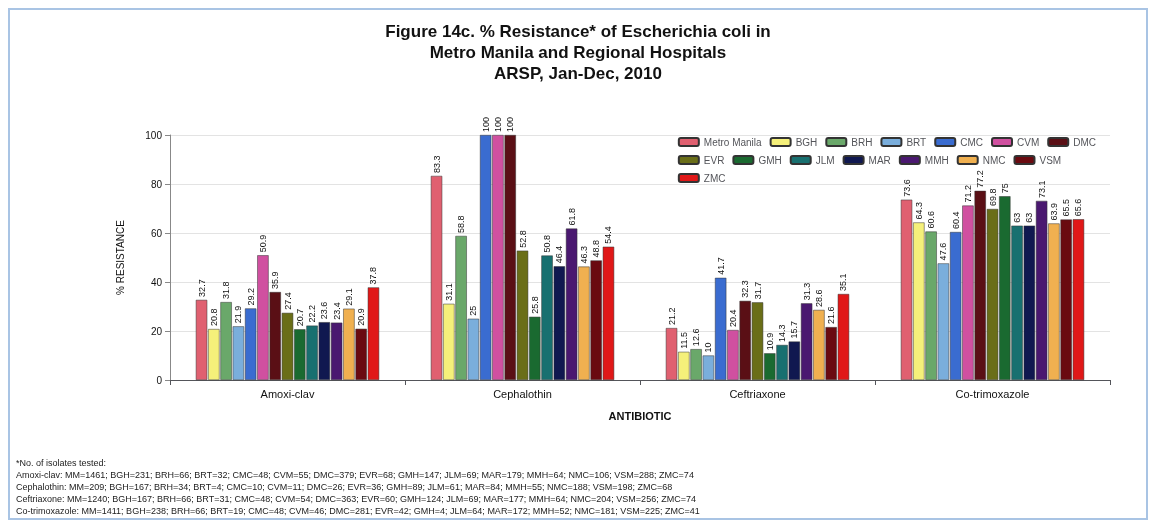 Image resolution: width=1161 pixels, height=528 pixels. What do you see at coordinates (733, 142) in the screenshot?
I see `legend-label: Metro Manila` at bounding box center [733, 142].